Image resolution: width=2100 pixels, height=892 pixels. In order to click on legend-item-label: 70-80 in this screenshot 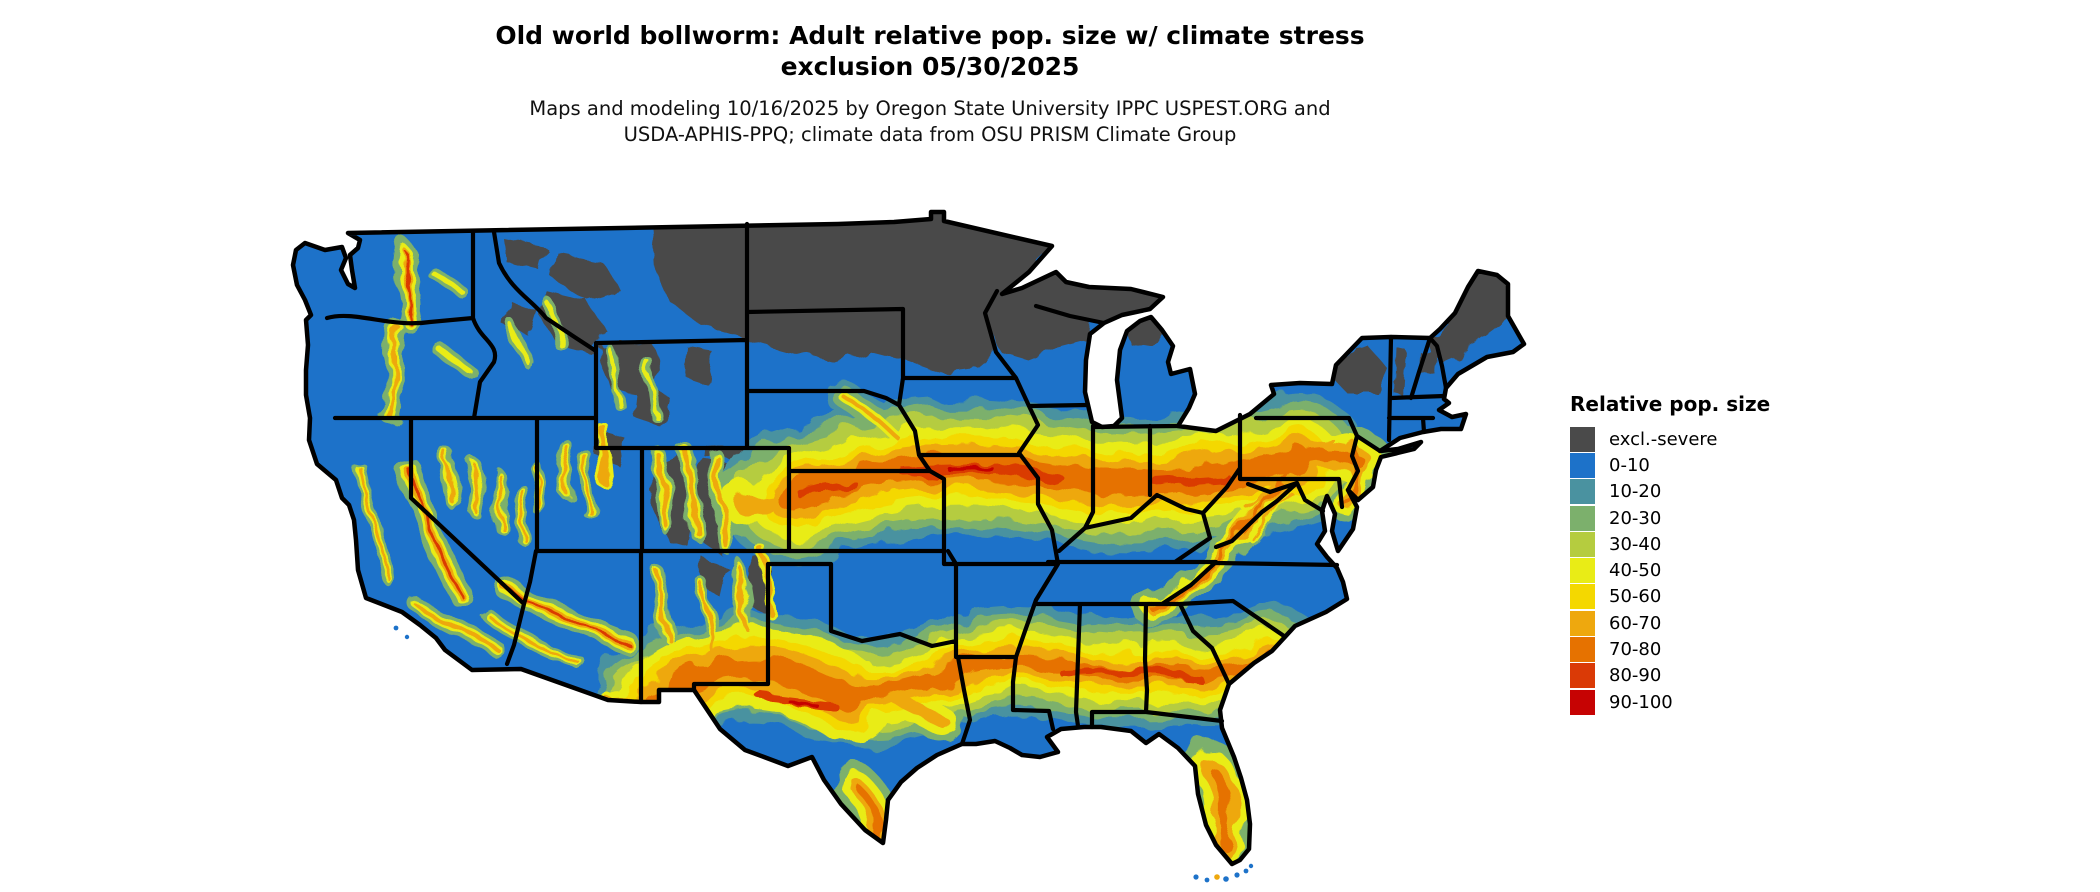, I will do `click(1635, 650)`.